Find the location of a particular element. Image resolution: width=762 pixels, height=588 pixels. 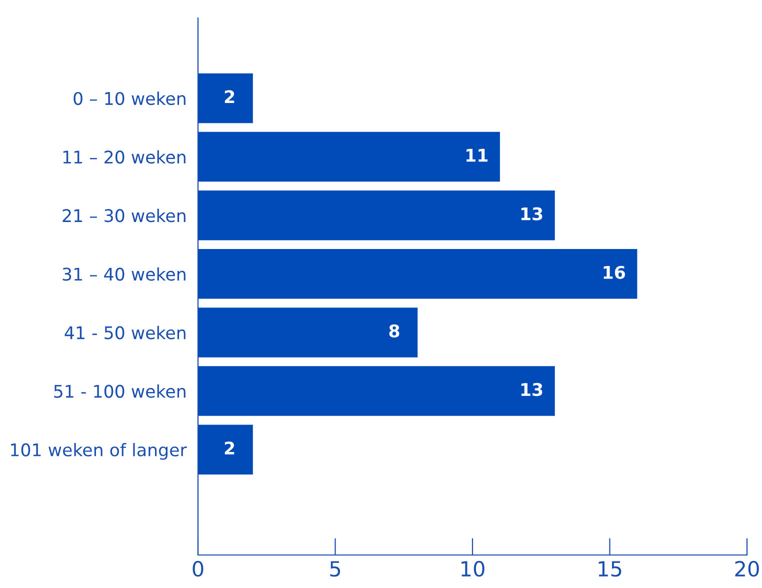

x-tick-label: 15 is located at coordinates (610, 569).